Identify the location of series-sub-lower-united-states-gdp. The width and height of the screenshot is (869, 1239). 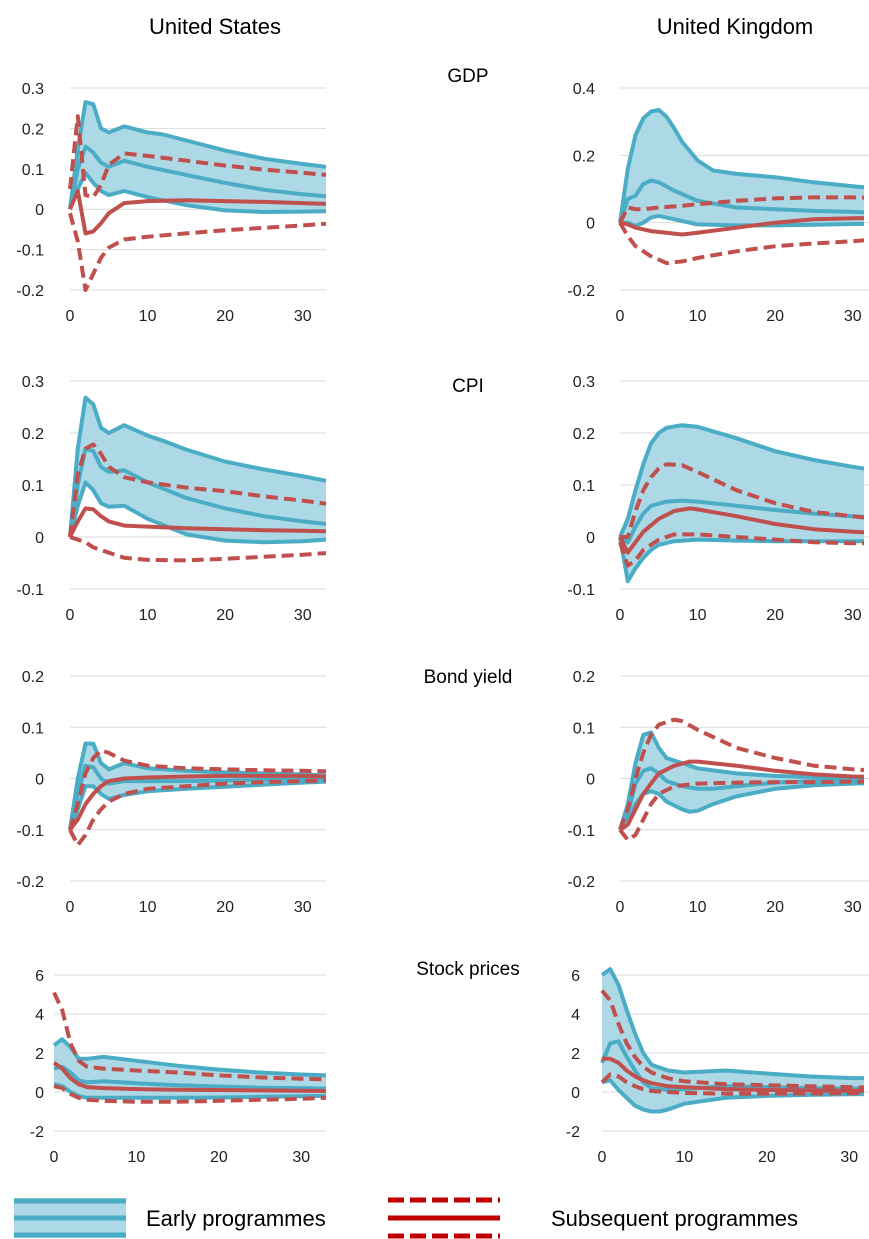
(197, 252).